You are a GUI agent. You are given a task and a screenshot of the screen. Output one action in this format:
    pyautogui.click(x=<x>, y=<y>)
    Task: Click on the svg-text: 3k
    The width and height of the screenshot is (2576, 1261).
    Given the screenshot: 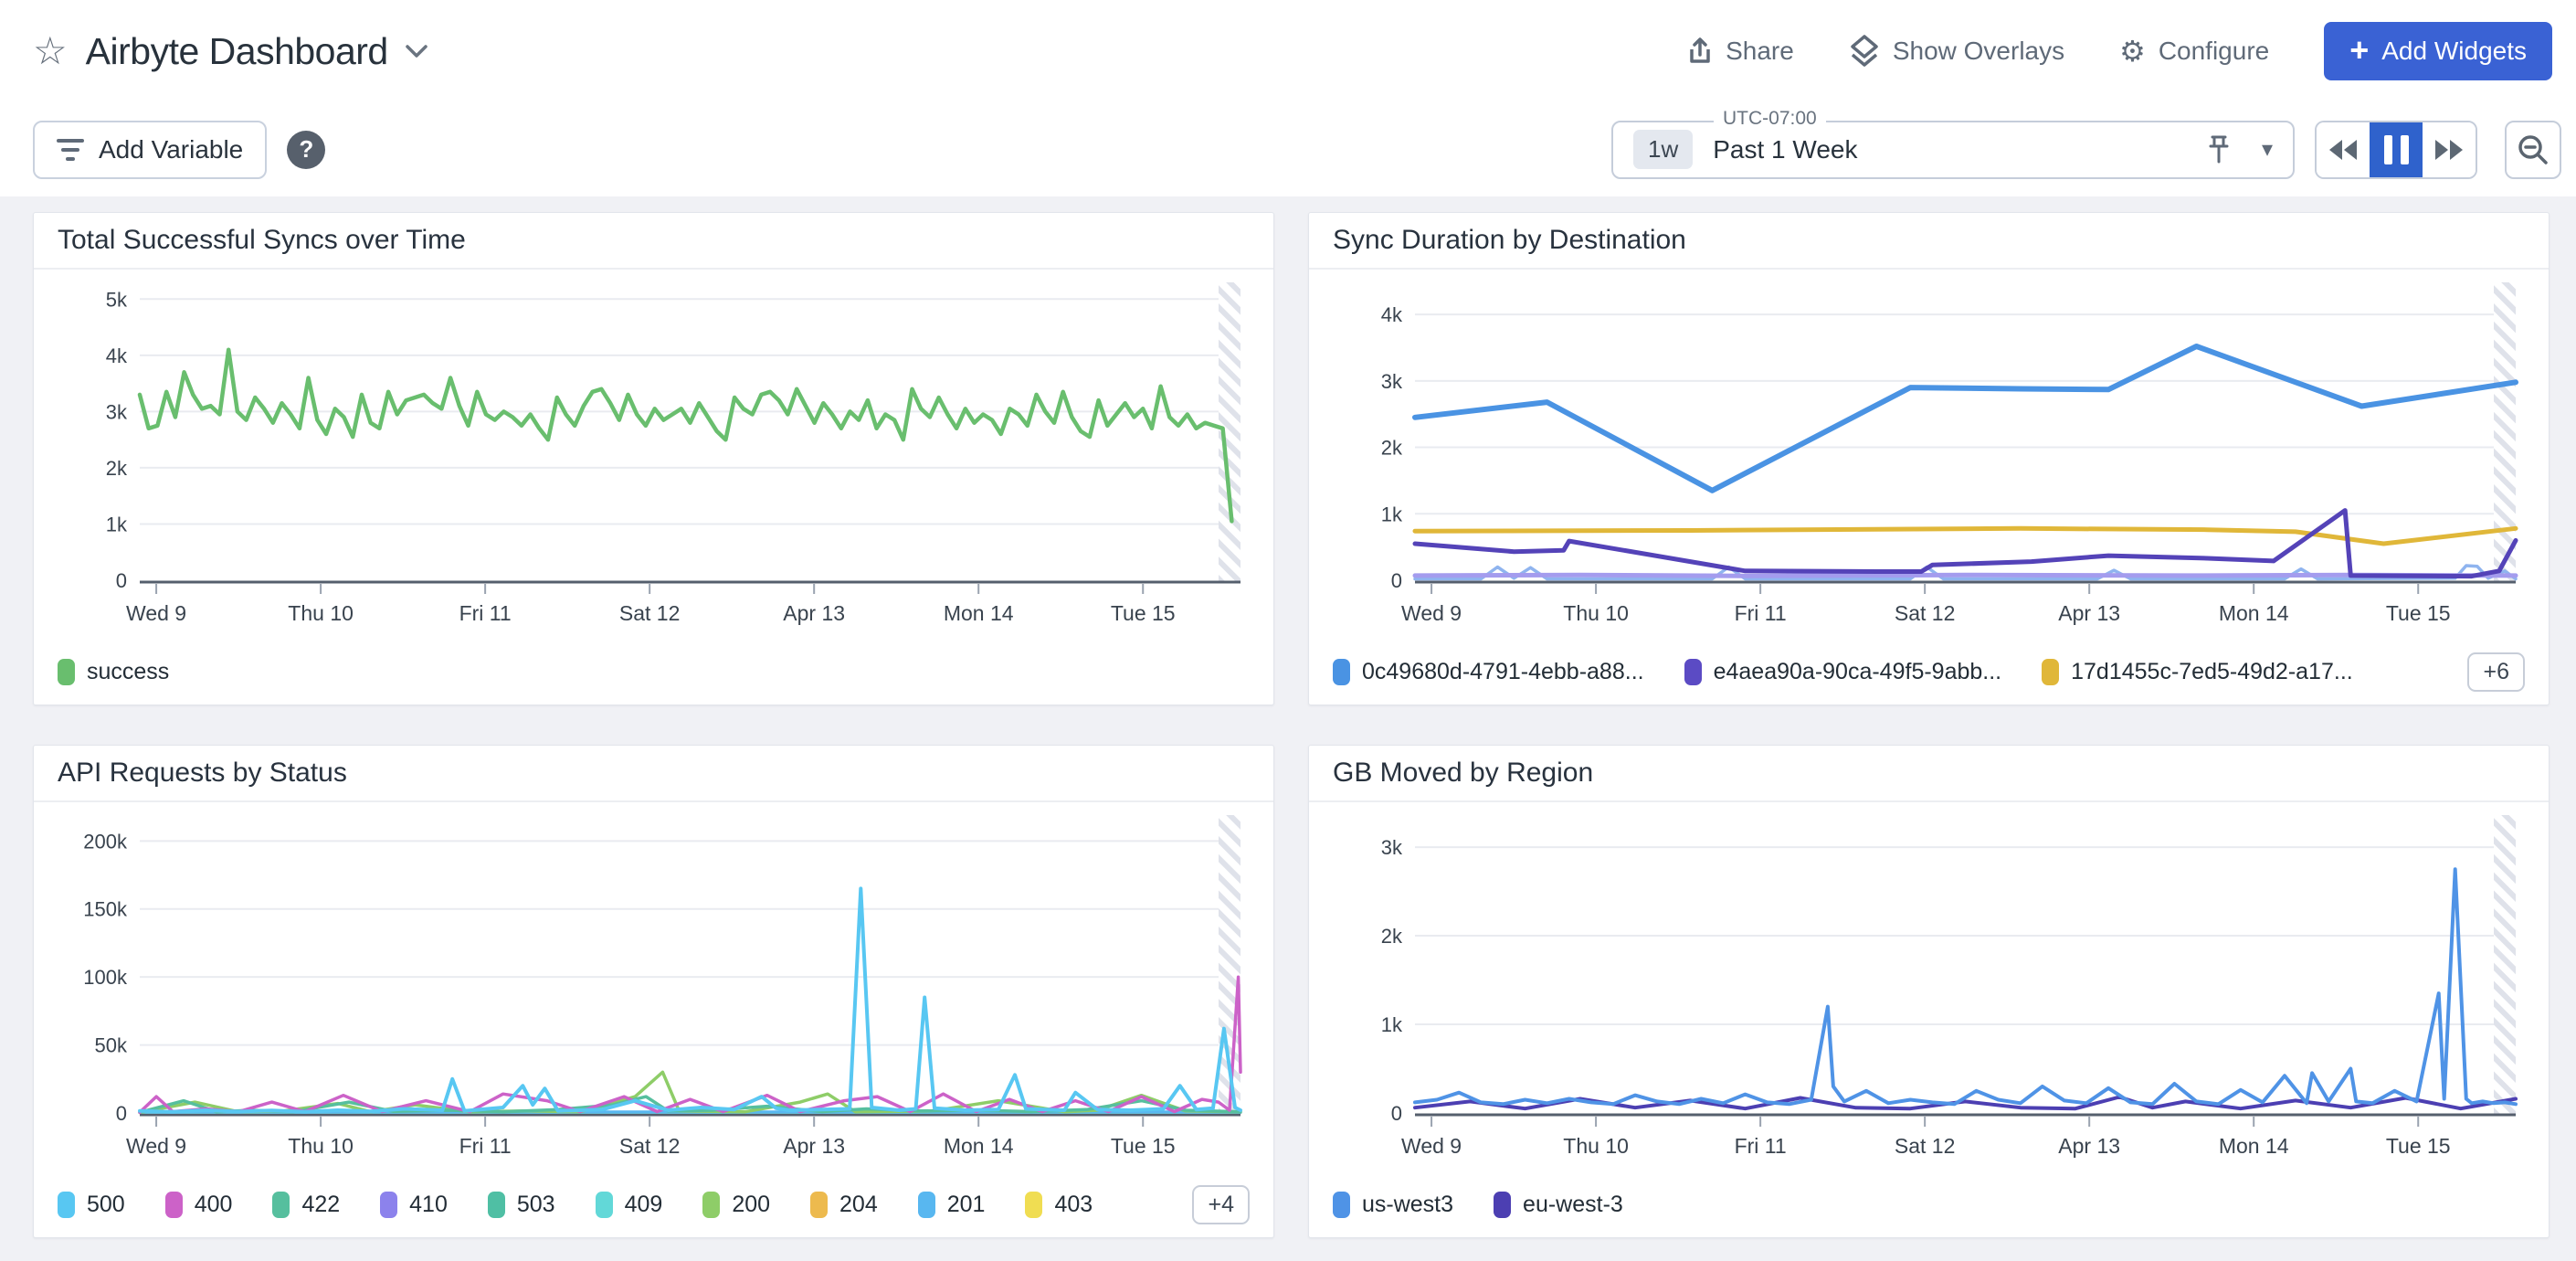 What is the action you would take?
    pyautogui.click(x=117, y=412)
    